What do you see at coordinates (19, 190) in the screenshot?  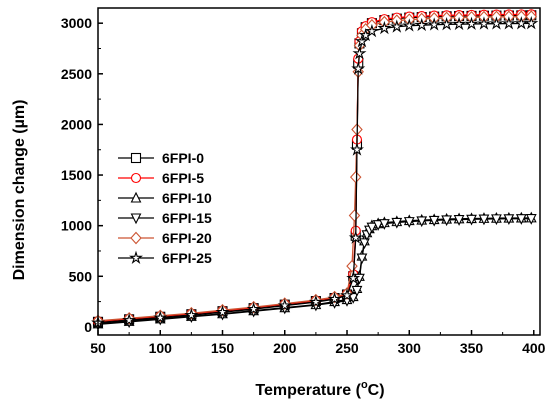 I see `y-axis-title: Dimension change (µm)` at bounding box center [19, 190].